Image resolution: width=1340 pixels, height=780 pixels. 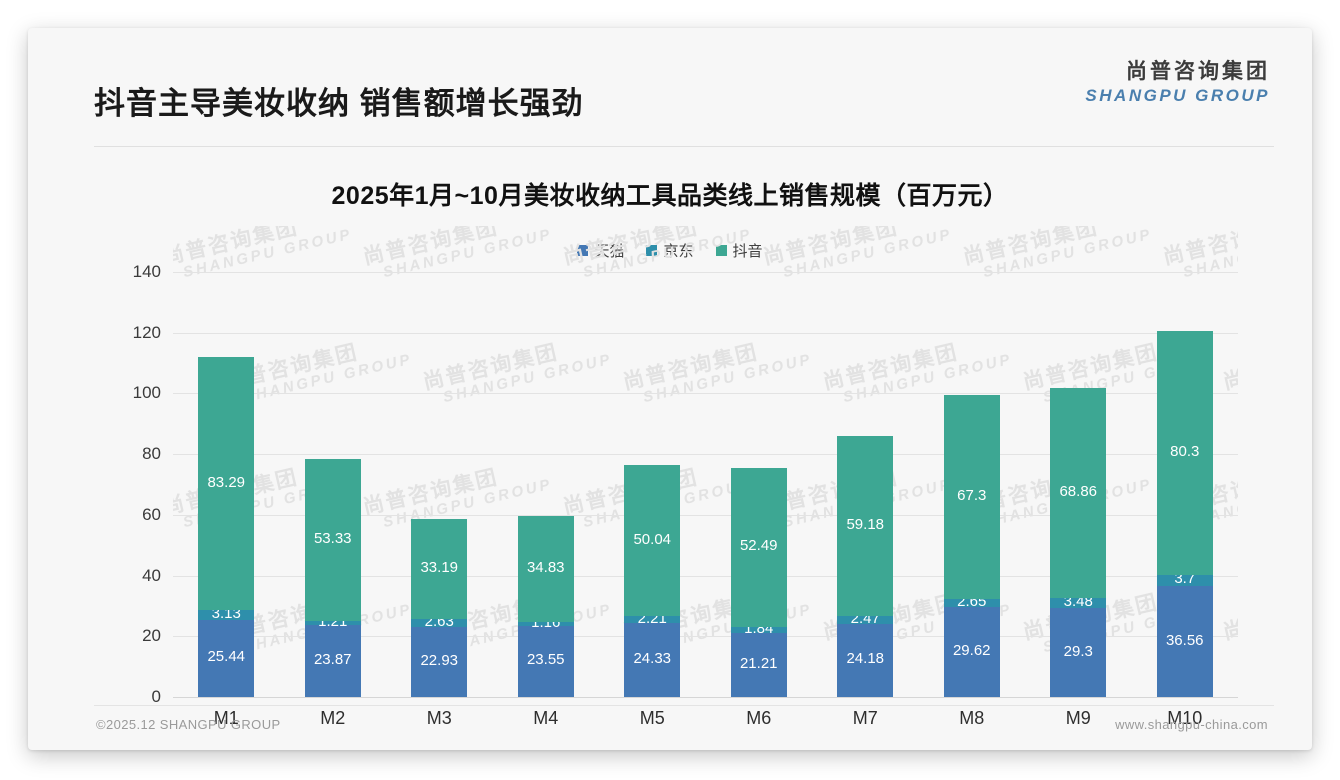 I want to click on bar-segment-京东: 2.63, so click(x=439, y=621).